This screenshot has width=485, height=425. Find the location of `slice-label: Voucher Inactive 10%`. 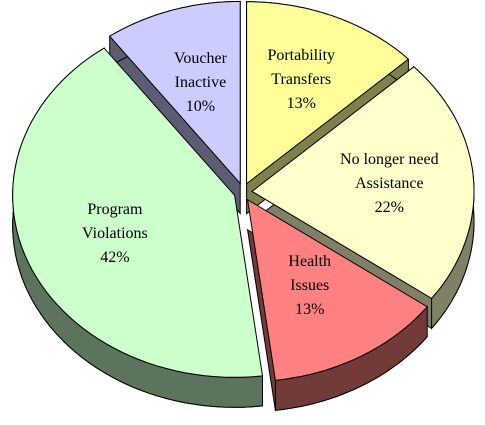

slice-label: Voucher Inactive 10% is located at coordinates (200, 83).